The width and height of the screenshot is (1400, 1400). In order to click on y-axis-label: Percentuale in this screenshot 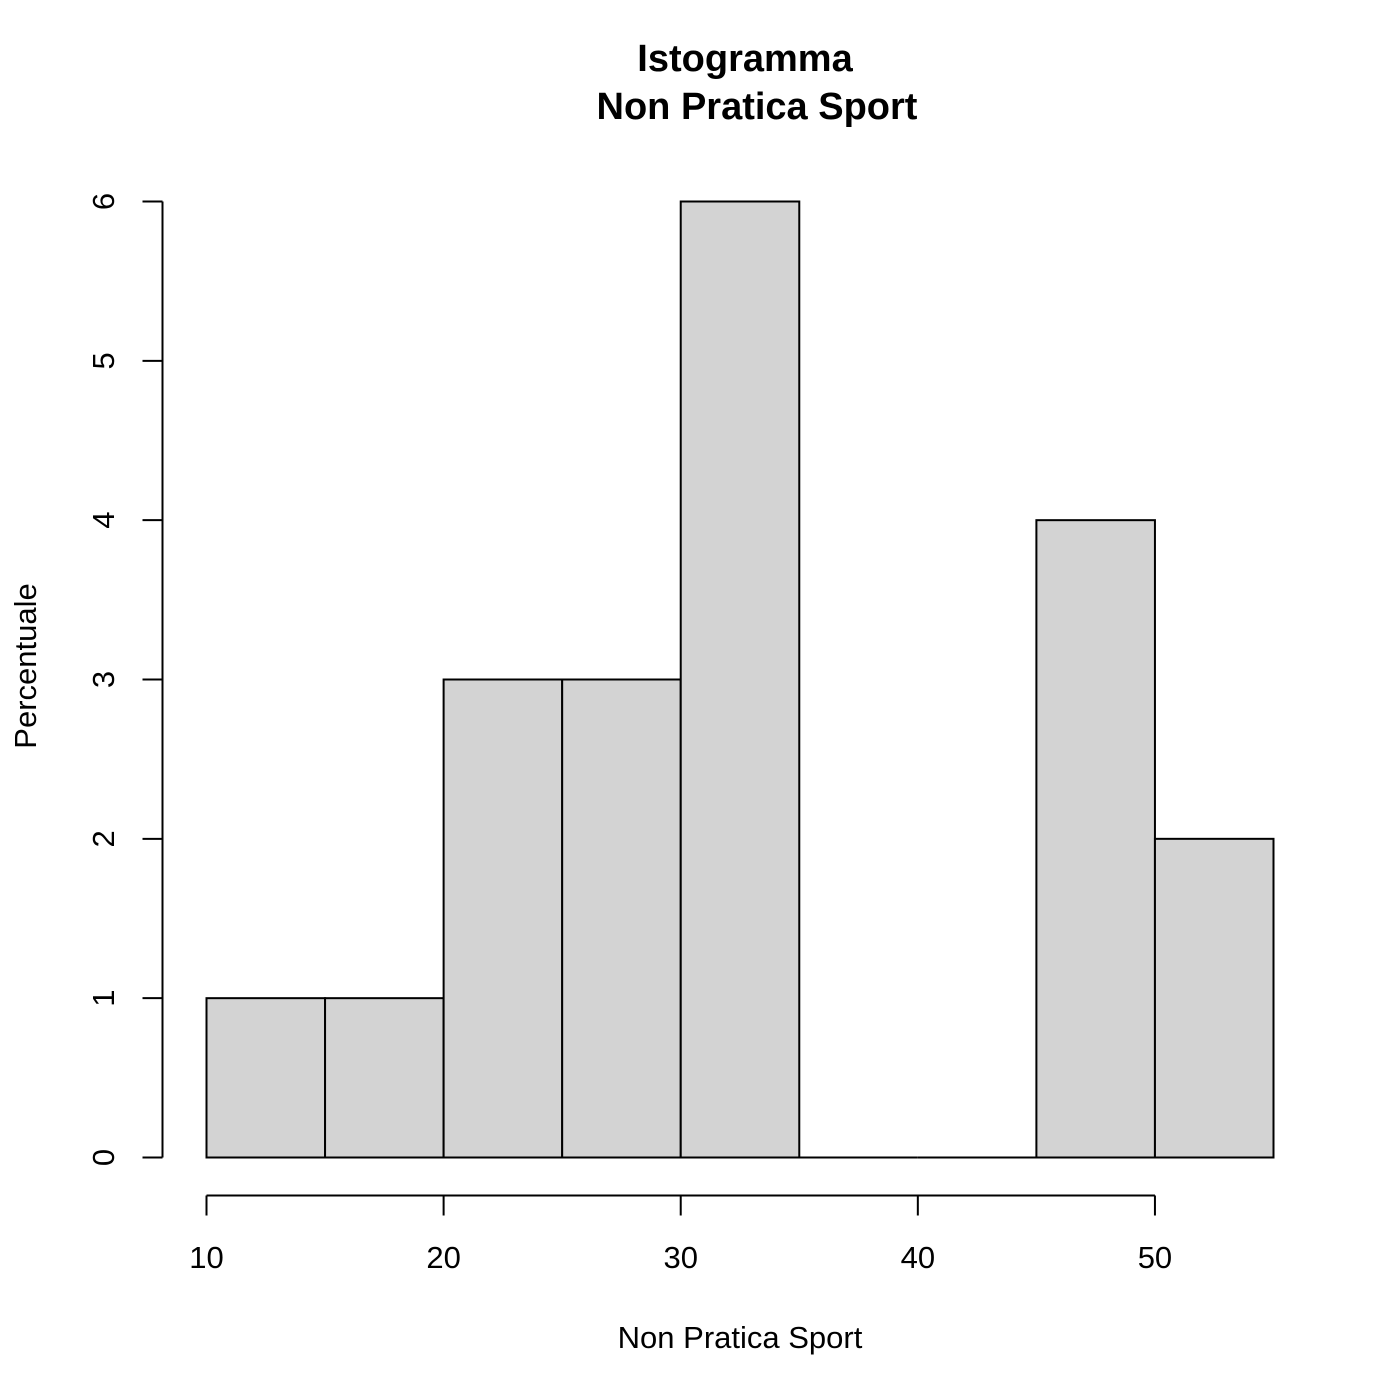, I will do `click(25, 665)`.